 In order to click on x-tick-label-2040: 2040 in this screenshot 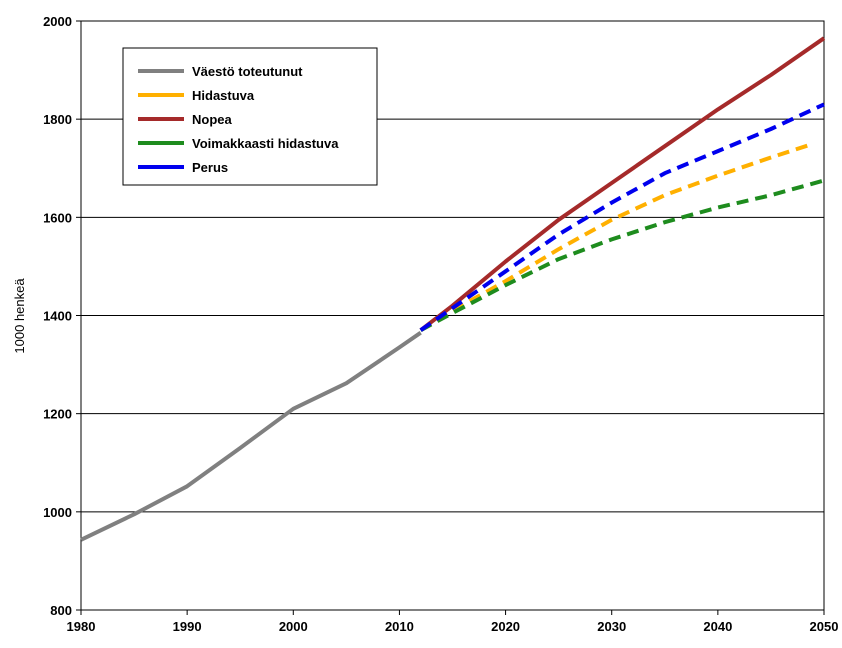, I will do `click(717, 626)`.